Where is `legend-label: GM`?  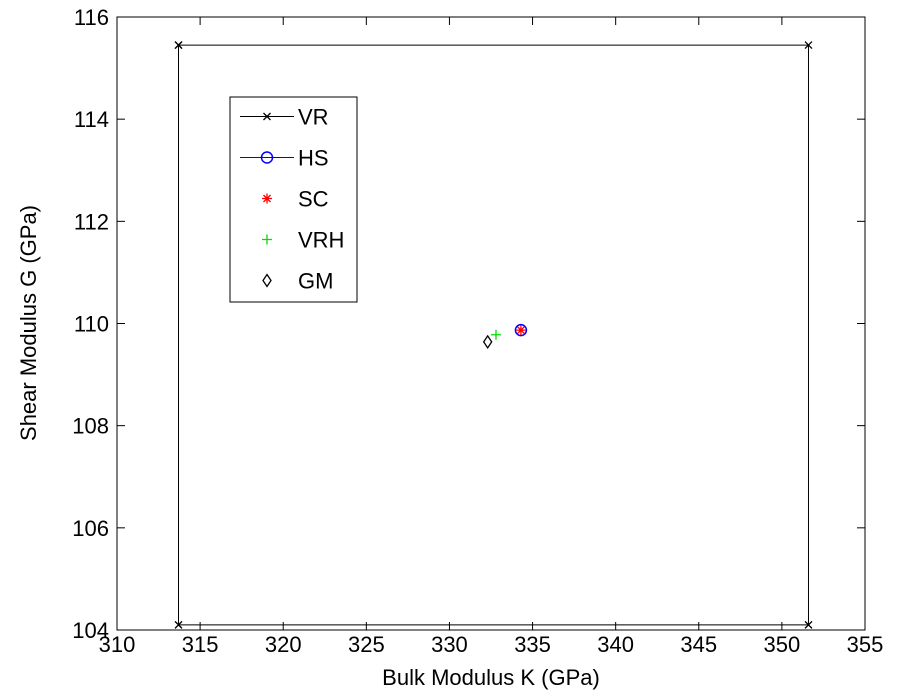 legend-label: GM is located at coordinates (315, 281).